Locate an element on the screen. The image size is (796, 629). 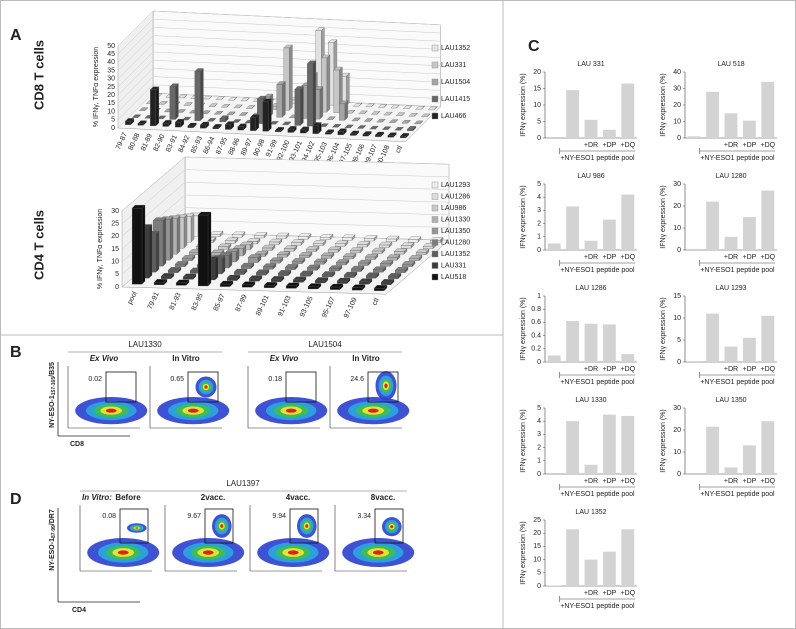
x-tick-label: +DR is located at coordinates (731, 481).